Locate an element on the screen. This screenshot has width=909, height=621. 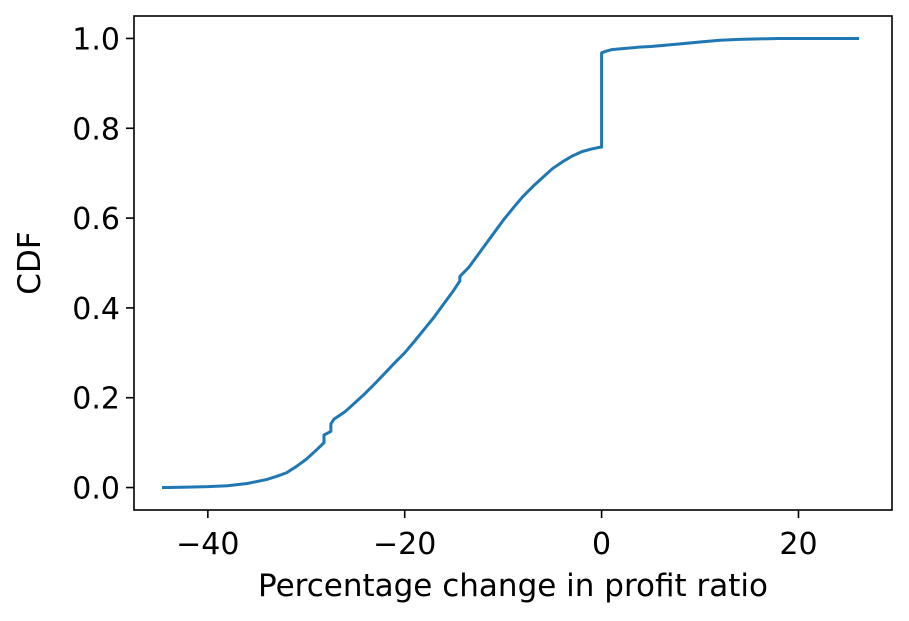
x-axis-label: Percentage change in profit ratio is located at coordinates (513, 586).